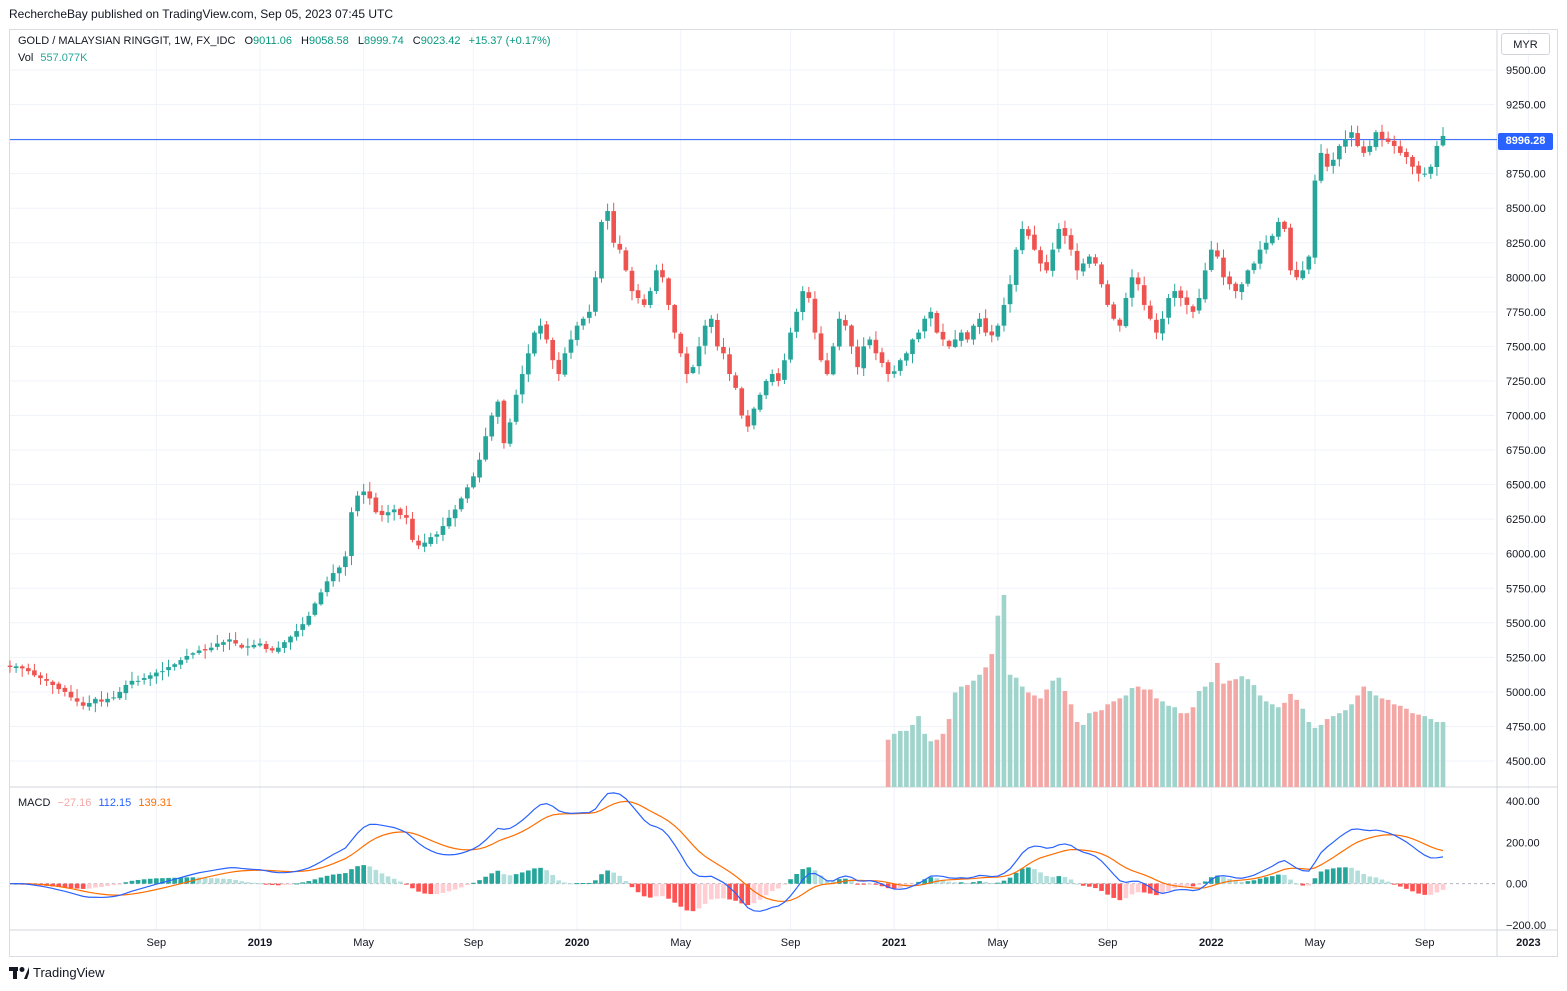 This screenshot has height=991, width=1567. I want to click on open-value: 9011.06, so click(272, 41).